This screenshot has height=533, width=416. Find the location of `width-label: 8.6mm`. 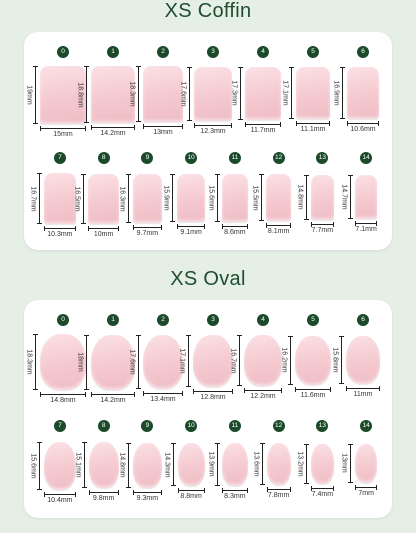

width-label: 8.6mm is located at coordinates (235, 232).